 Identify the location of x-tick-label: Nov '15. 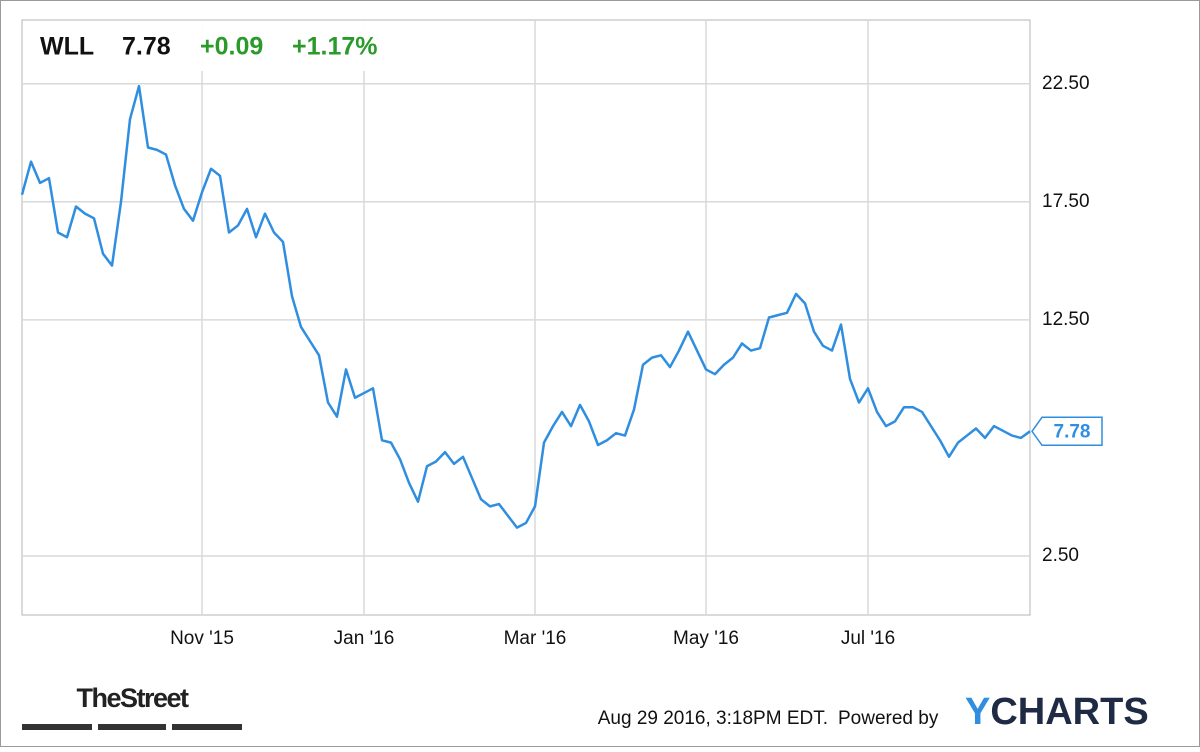
(202, 638).